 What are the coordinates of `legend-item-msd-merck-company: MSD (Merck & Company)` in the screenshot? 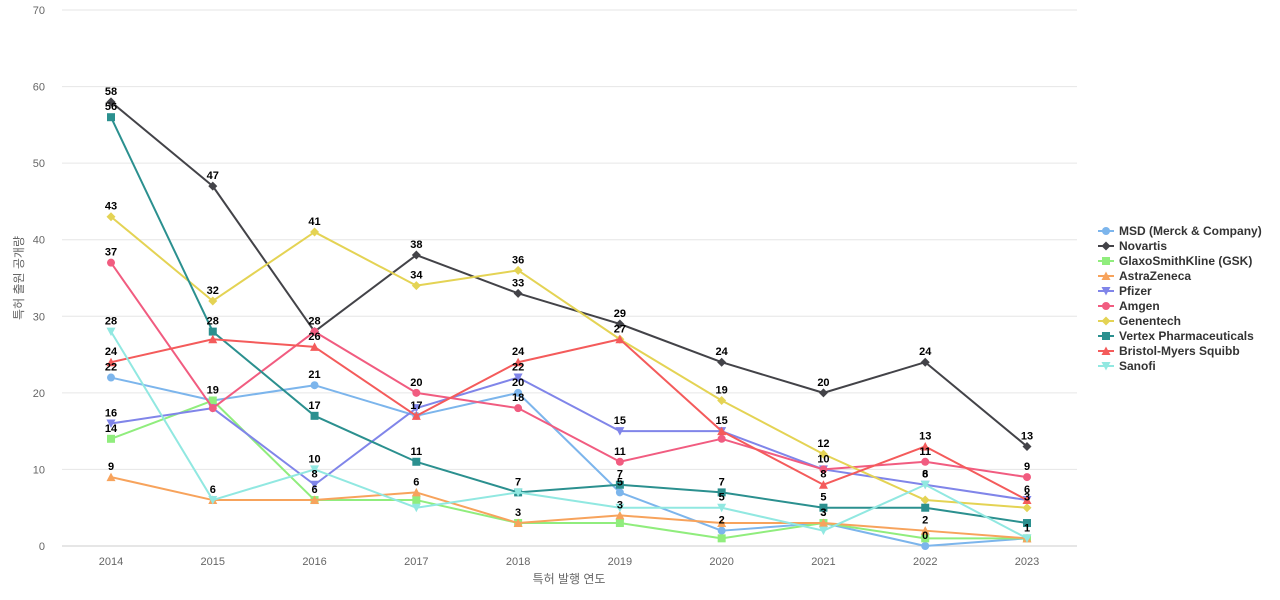 It's located at (1180, 231).